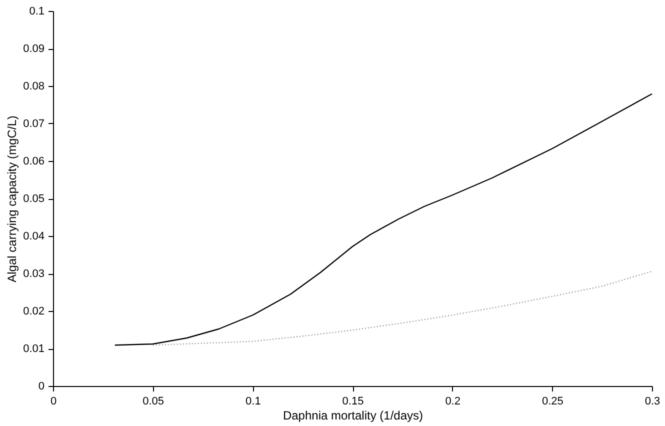  Describe the element at coordinates (33, 236) in the screenshot. I see `y-tick-label: 0.04` at that location.